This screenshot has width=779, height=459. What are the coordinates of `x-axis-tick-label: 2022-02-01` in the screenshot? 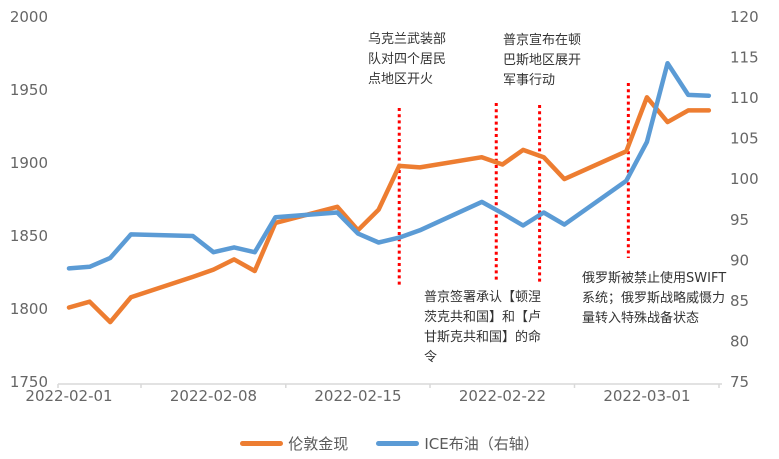 It's located at (68, 396).